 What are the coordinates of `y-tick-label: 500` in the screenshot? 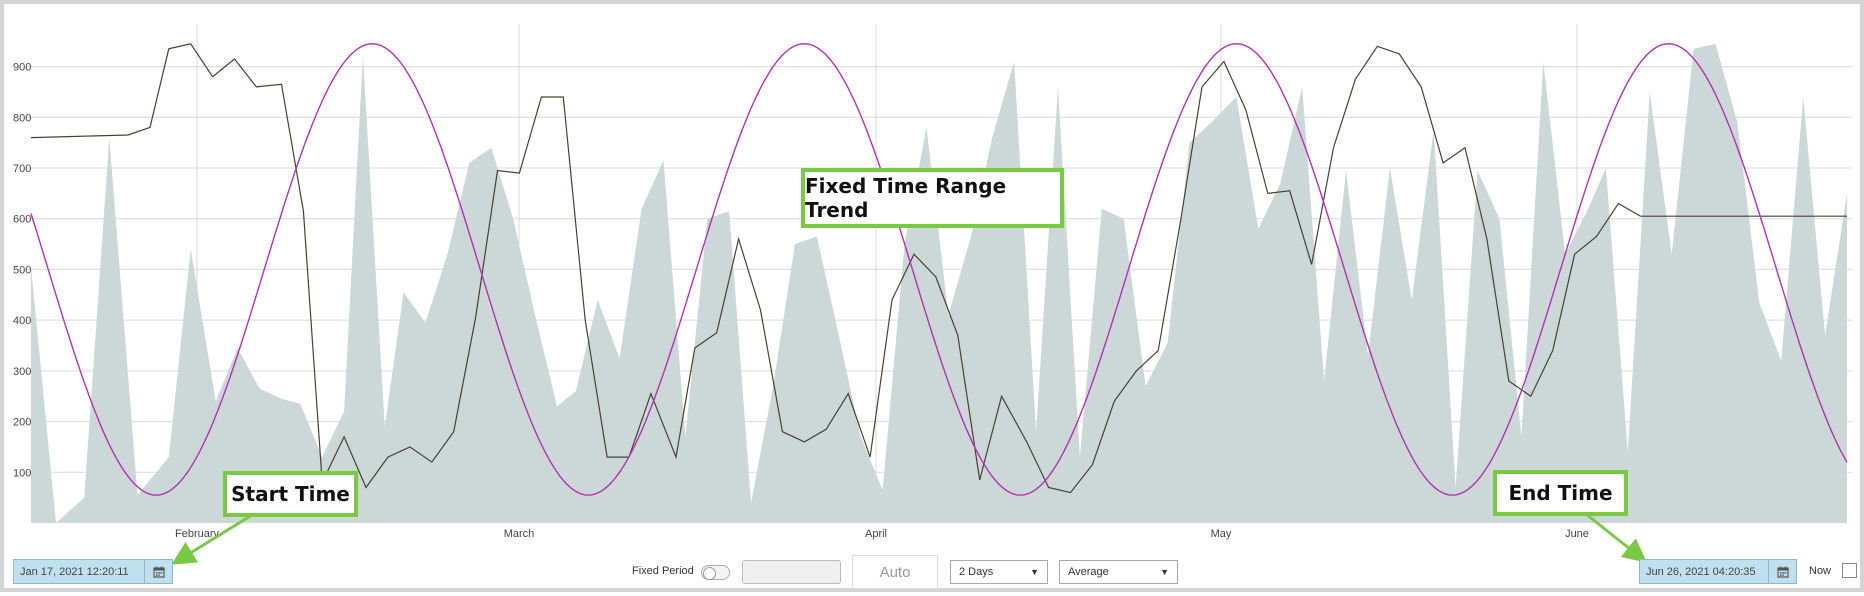 It's located at (22, 270).